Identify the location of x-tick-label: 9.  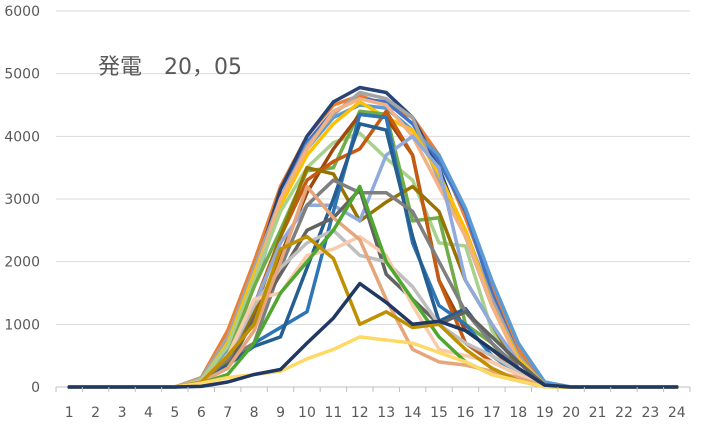
(280, 413).